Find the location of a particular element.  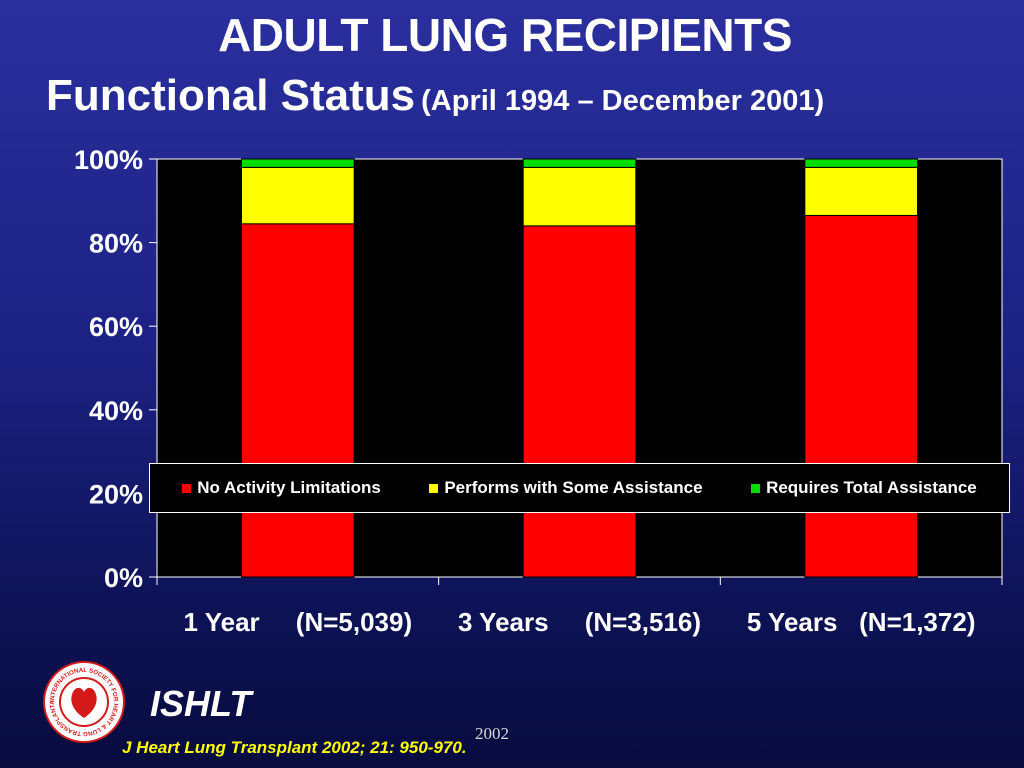

y-tick-label: 0% is located at coordinates (123, 578).